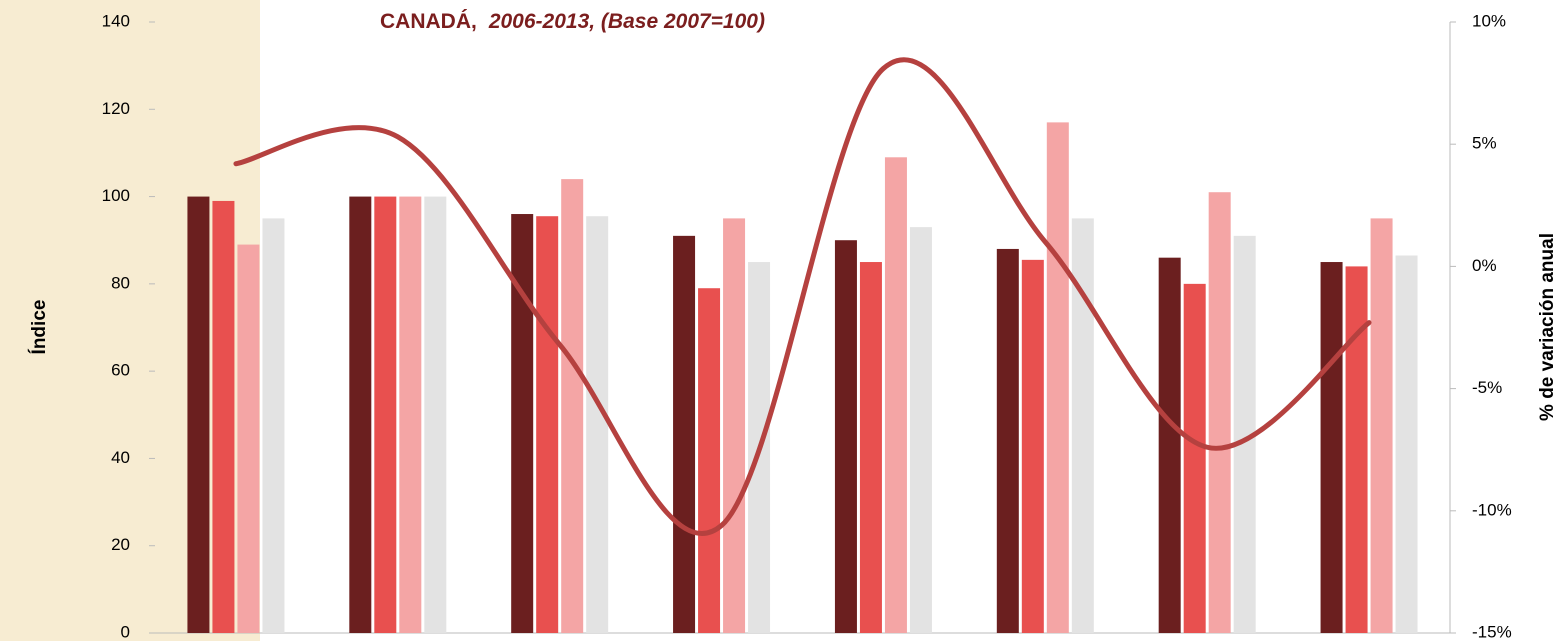 The image size is (1568, 641). I want to click on y-tick-label: 120, so click(116, 108).